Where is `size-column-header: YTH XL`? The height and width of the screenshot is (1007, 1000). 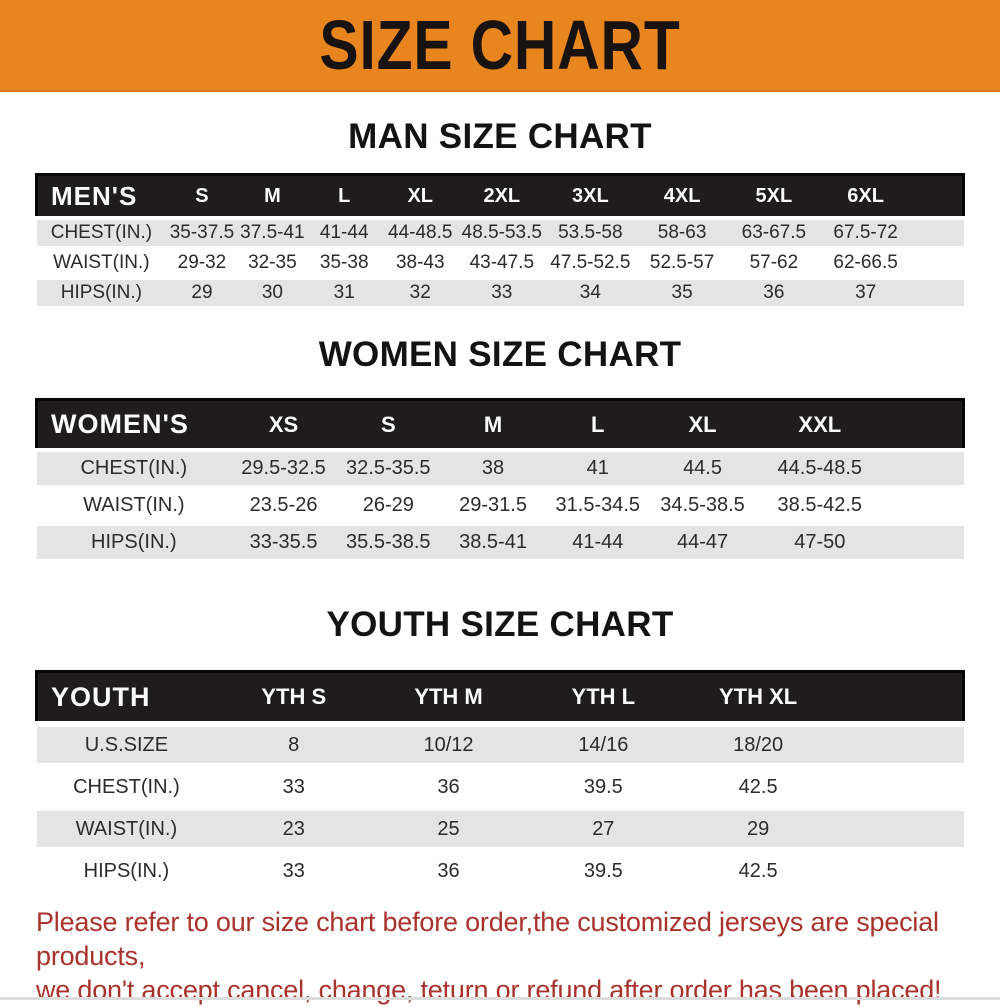 size-column-header: YTH XL is located at coordinates (758, 698).